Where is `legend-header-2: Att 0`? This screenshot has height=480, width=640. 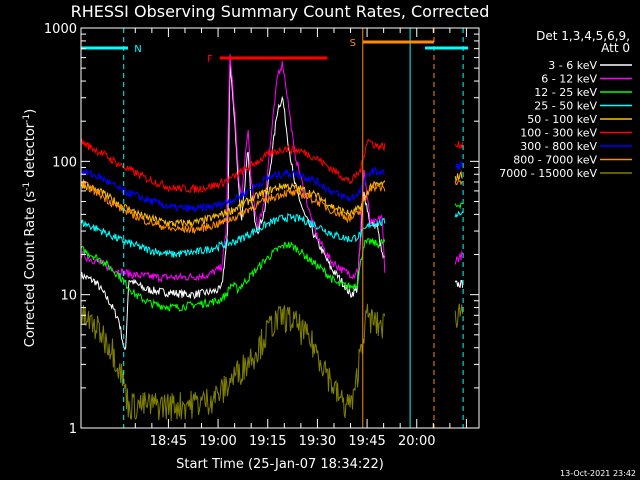 legend-header-2: Att 0 is located at coordinates (615, 48).